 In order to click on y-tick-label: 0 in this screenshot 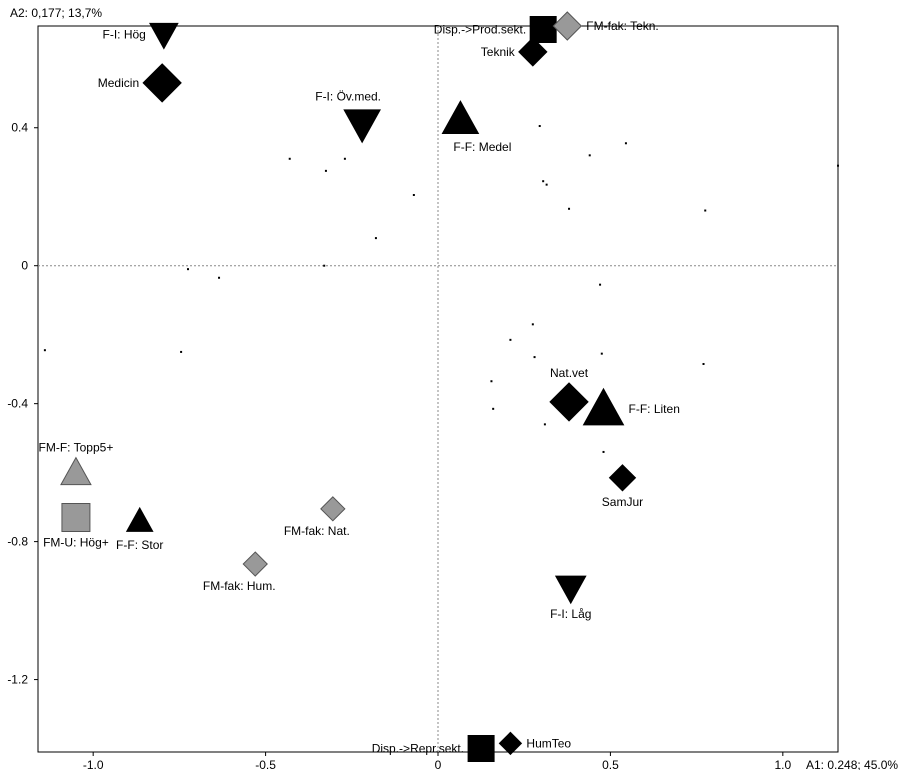, I will do `click(24, 266)`.